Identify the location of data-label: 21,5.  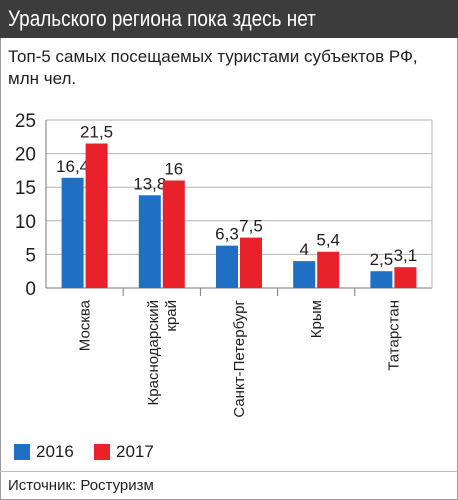
(96, 132).